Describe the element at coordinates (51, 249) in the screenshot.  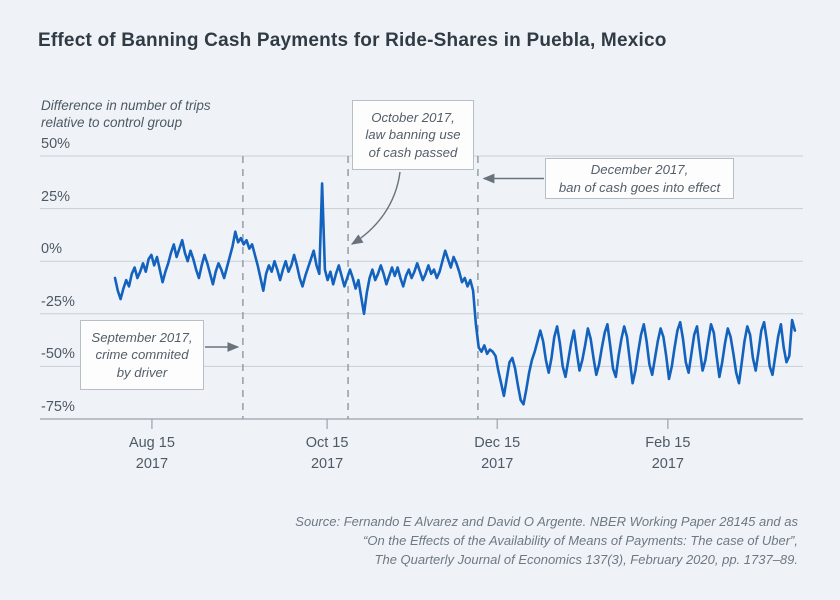
I see `y-tick-label-0%: 0%` at that location.